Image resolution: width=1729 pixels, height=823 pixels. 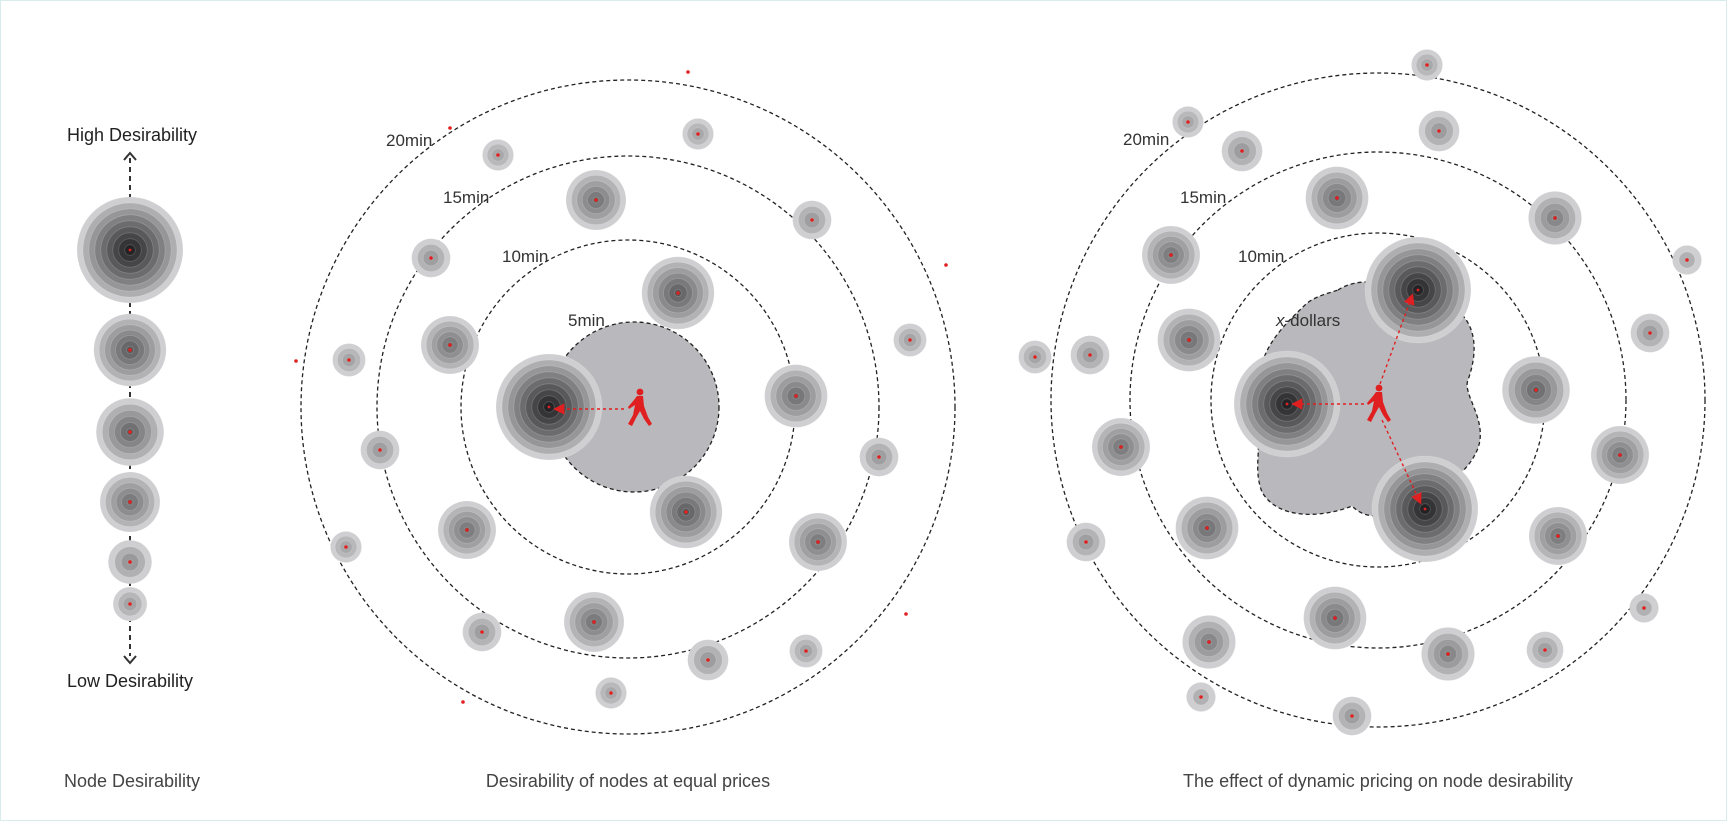 What do you see at coordinates (628, 781) in the screenshot?
I see `equal-prices-caption: Desirability of nodes at equal prices` at bounding box center [628, 781].